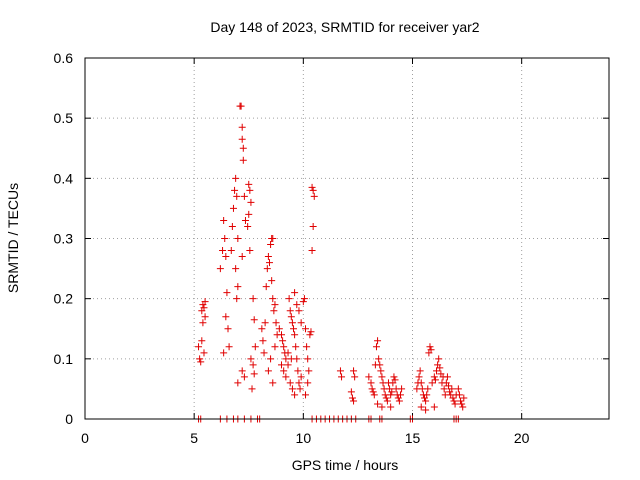  I want to click on x-tick-label: 5, so click(194, 438).